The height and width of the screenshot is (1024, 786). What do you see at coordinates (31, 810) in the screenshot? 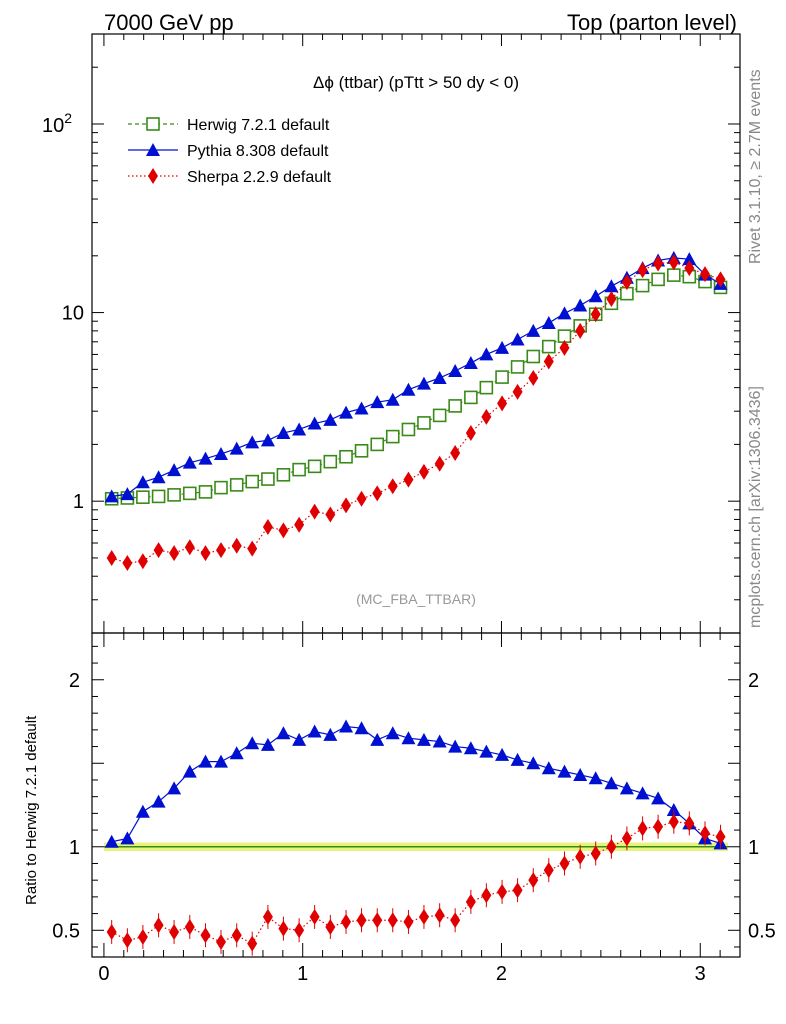
I see `ratio-y-axis-label: Ratio to Herwig 7.2.1 default` at bounding box center [31, 810].